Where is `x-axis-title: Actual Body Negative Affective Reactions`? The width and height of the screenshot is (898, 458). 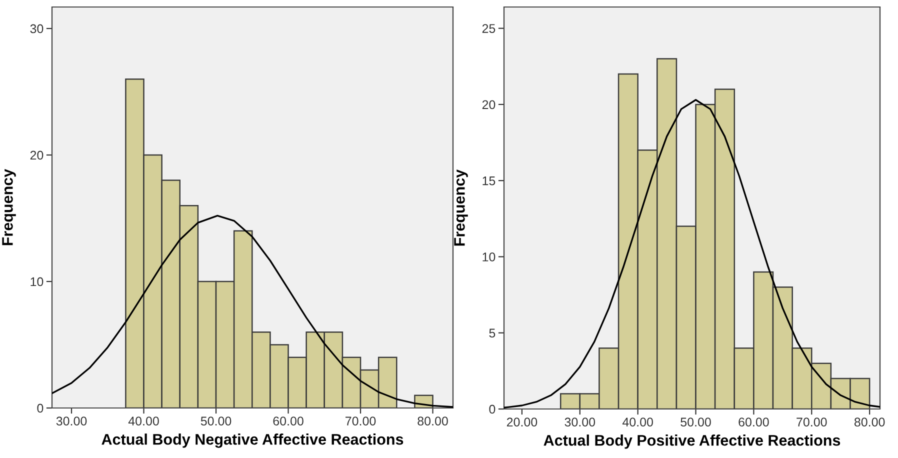 x-axis-title: Actual Body Negative Affective Reactions is located at coordinates (253, 441).